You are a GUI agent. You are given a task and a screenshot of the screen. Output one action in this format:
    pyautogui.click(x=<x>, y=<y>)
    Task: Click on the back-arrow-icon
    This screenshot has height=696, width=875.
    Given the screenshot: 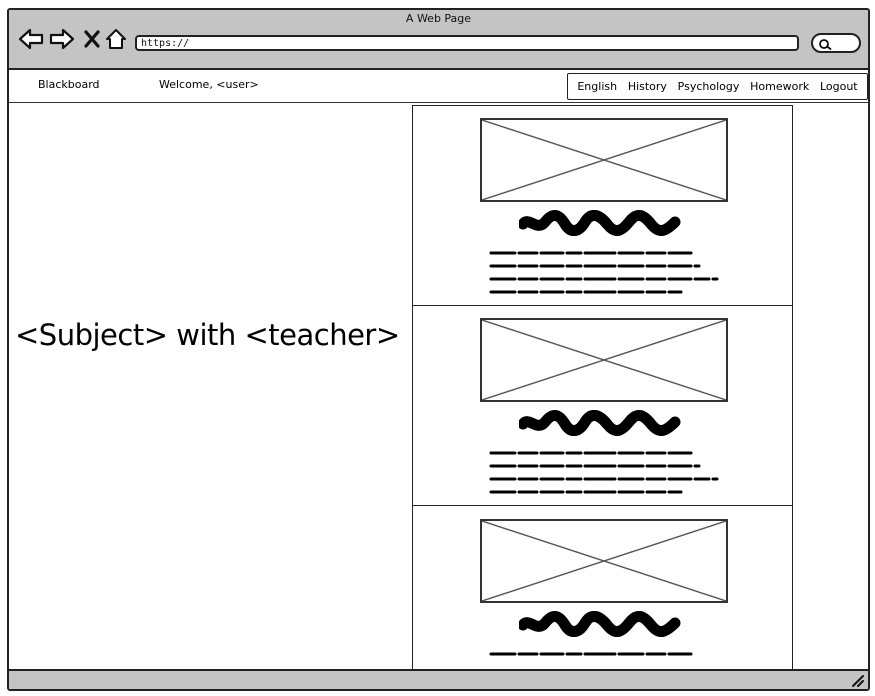 What is the action you would take?
    pyautogui.click(x=31, y=39)
    